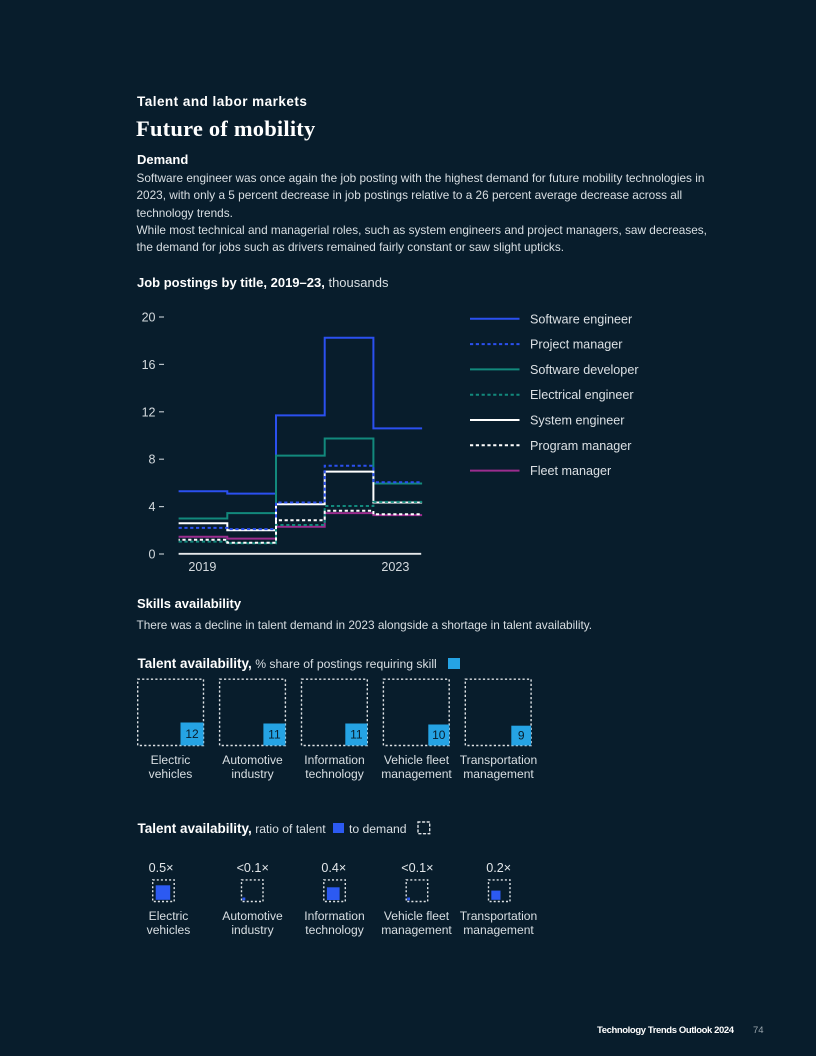  I want to click on svg-text: Software developer, so click(584, 370).